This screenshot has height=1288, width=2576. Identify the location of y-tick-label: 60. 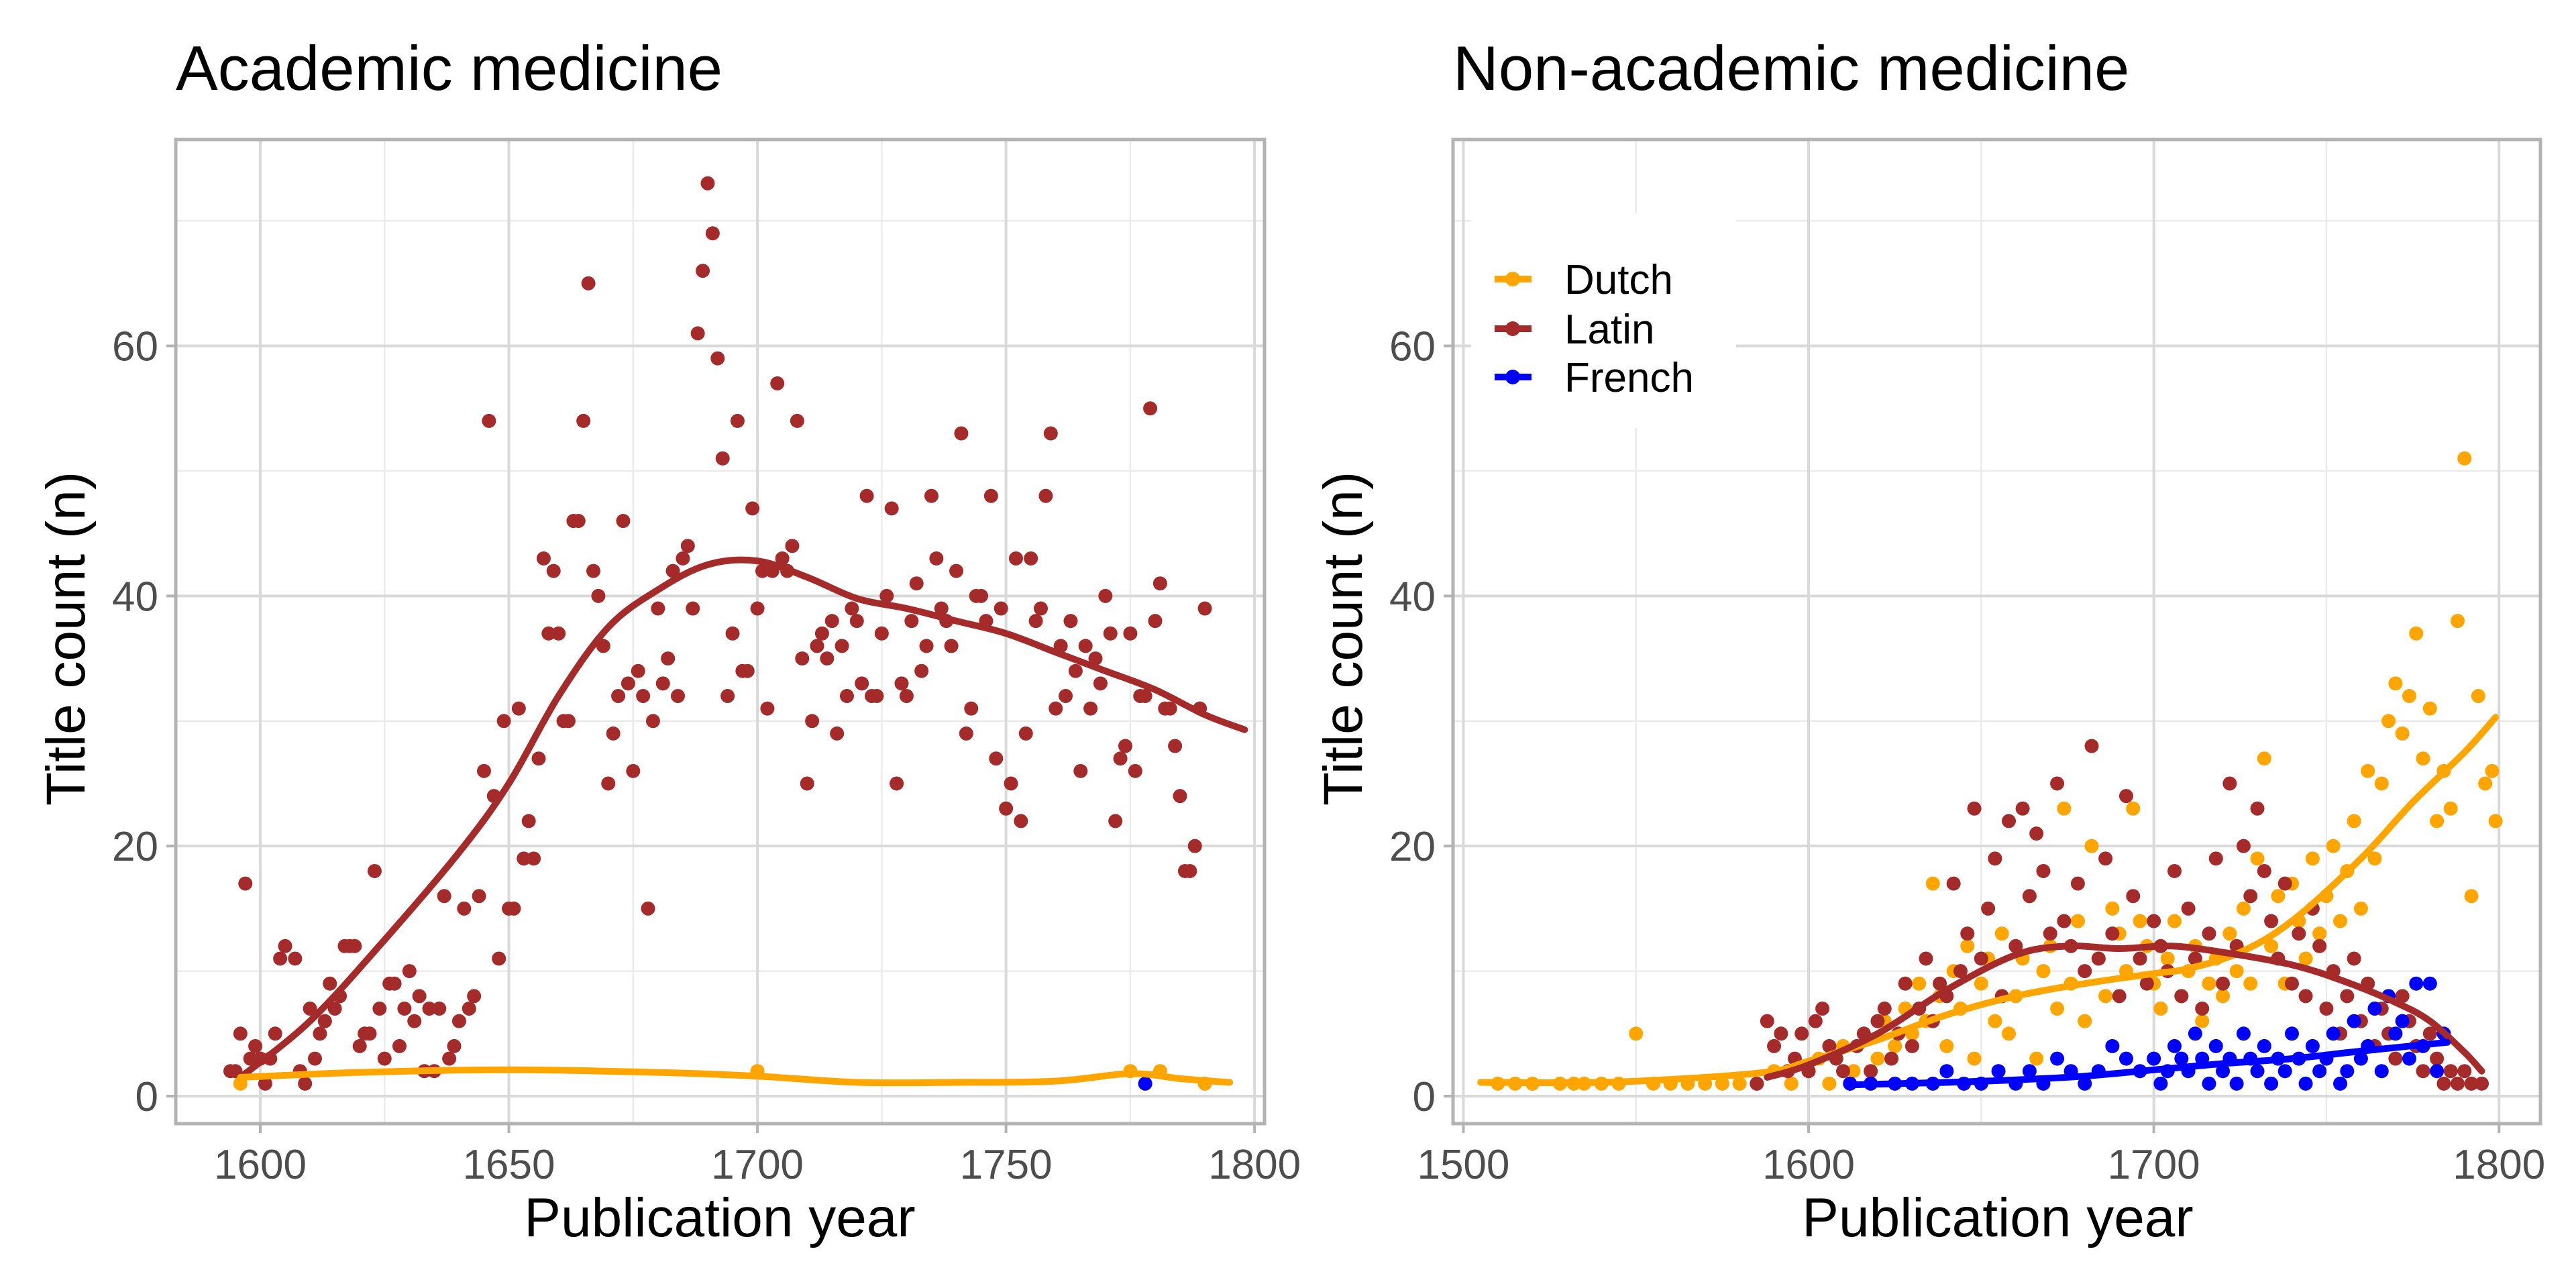
(1412, 347).